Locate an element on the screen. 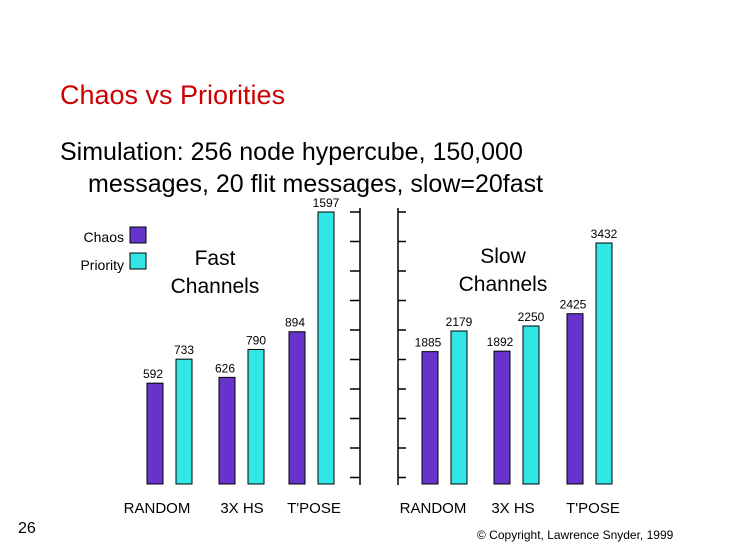 The image size is (730, 547). copyright-text: © Copyright, Lawrence Snyder, 1999 is located at coordinates (575, 535).